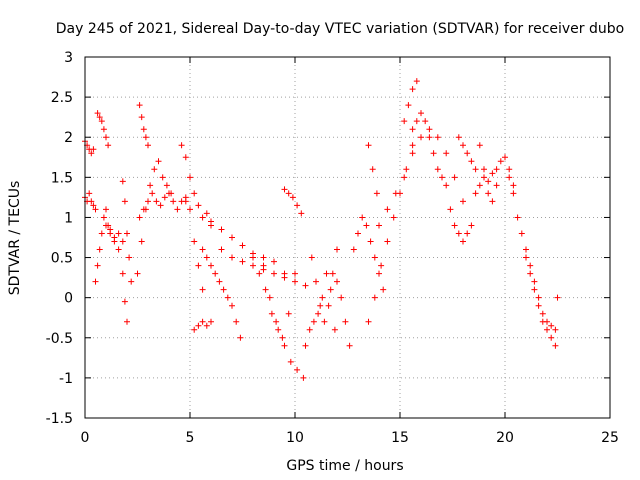  Describe the element at coordinates (85, 438) in the screenshot. I see `x-tick-label: 0` at that location.